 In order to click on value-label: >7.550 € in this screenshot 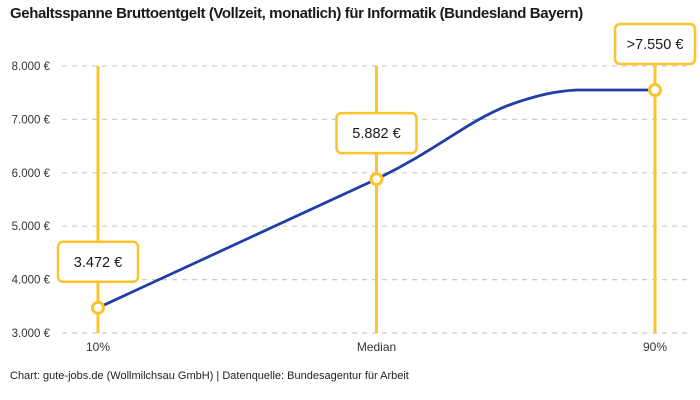, I will do `click(655, 45)`.